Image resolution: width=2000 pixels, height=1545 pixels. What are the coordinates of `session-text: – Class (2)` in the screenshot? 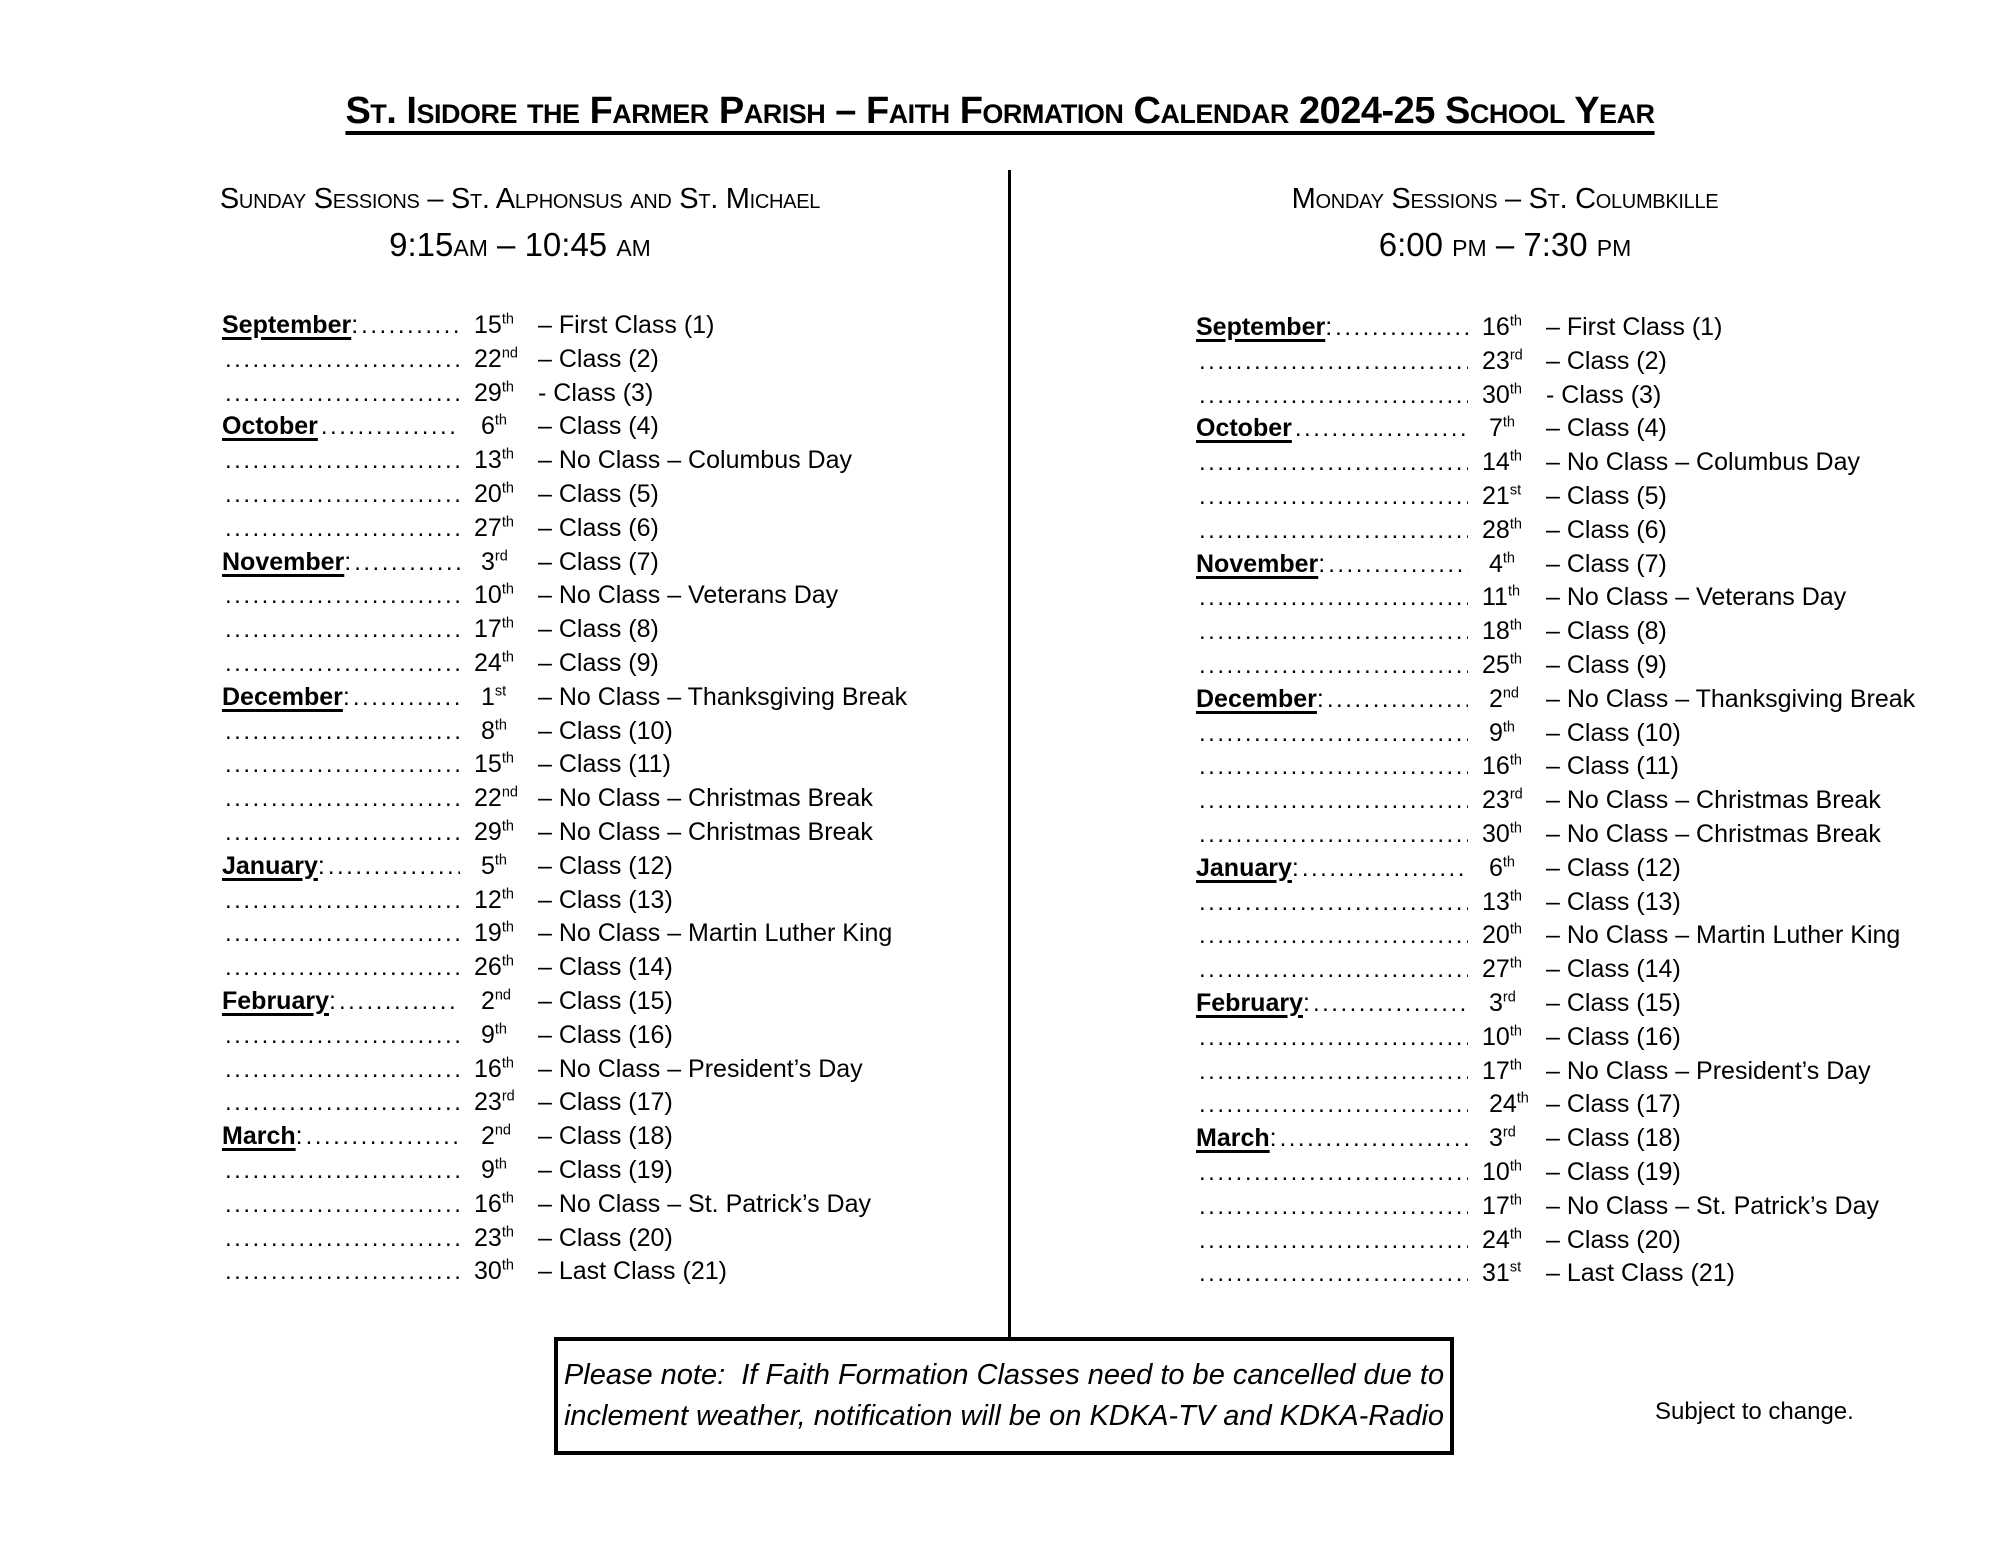 It's located at (598, 358).